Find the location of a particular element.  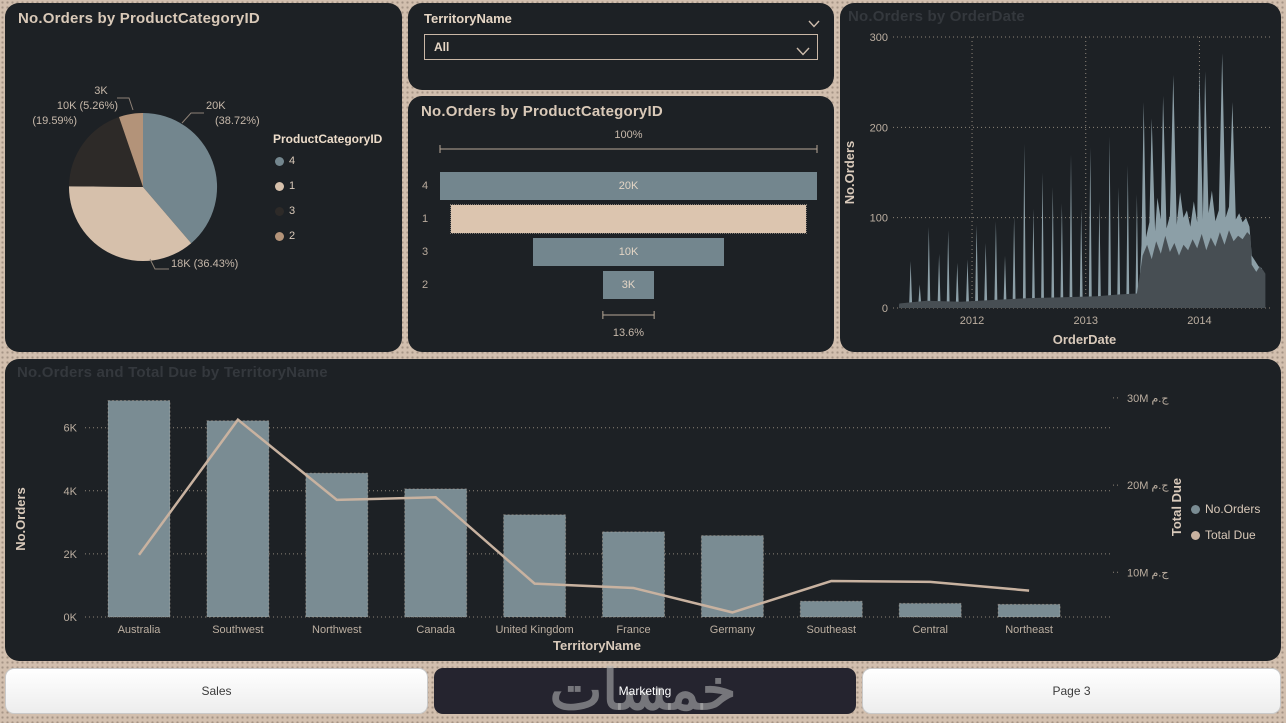

combo-x-tick: Australia is located at coordinates (140, 630).